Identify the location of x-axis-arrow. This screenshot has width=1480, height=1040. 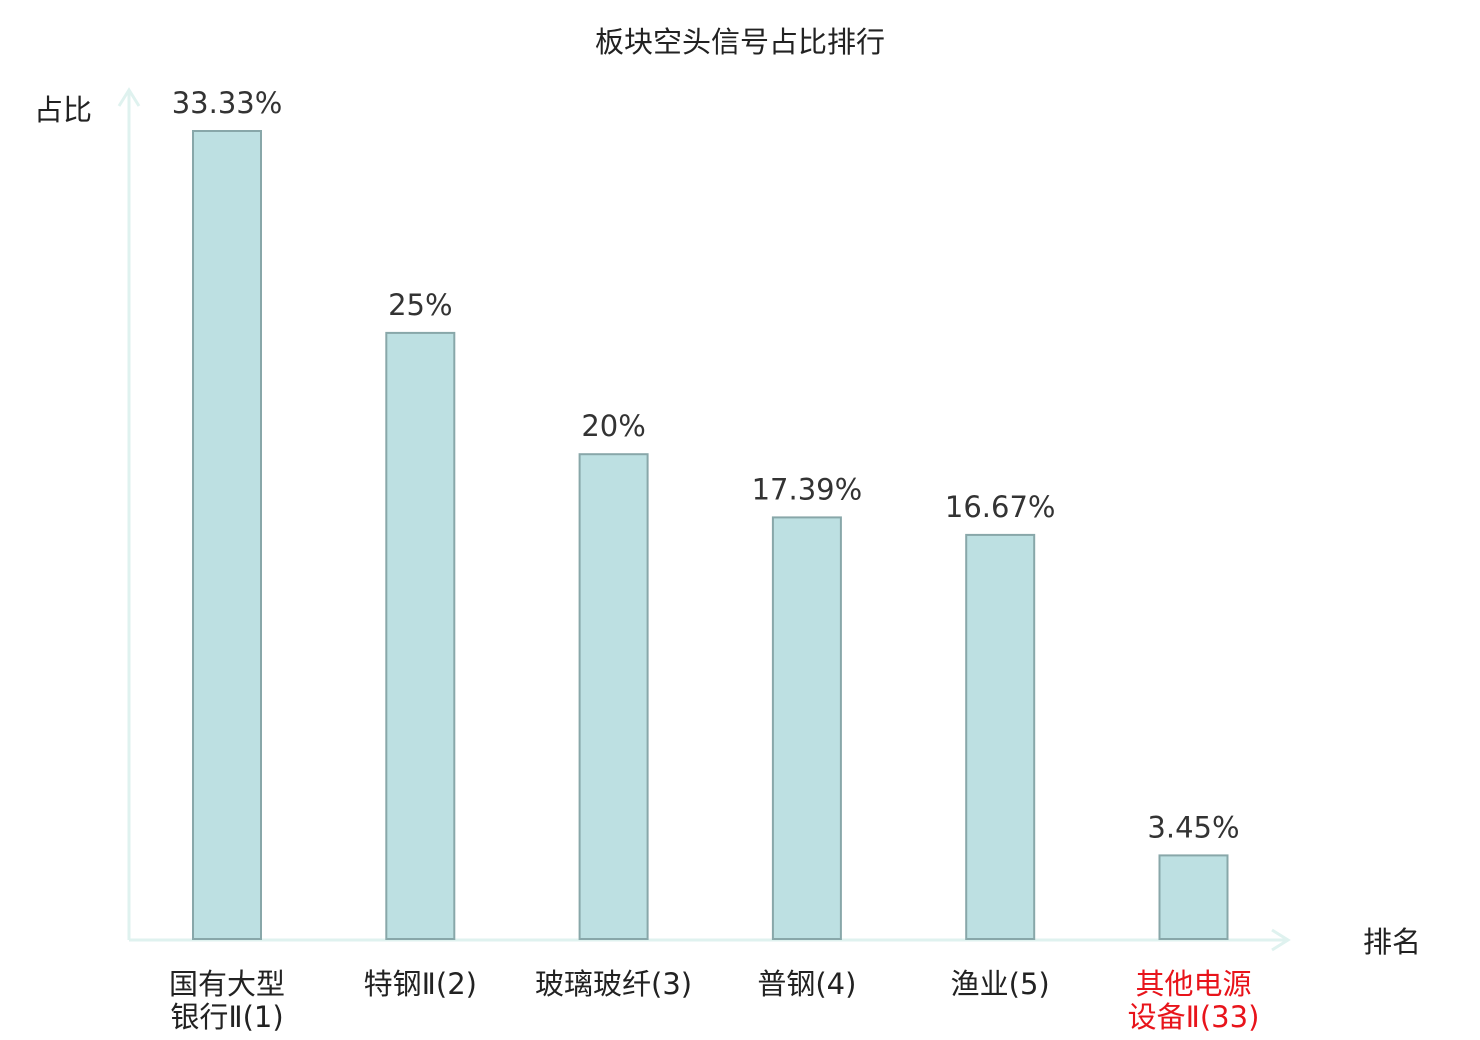
(1281, 940).